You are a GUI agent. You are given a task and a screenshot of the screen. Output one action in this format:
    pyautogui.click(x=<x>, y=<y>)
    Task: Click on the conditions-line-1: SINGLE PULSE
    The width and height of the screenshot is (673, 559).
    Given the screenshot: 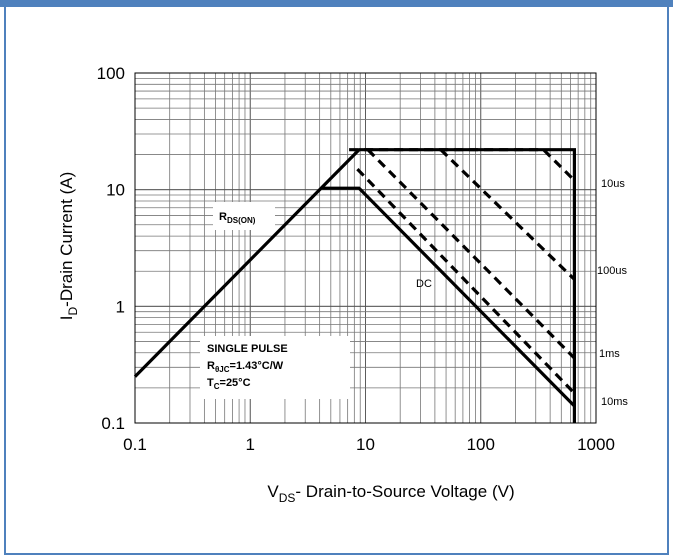 What is the action you would take?
    pyautogui.click(x=247, y=349)
    